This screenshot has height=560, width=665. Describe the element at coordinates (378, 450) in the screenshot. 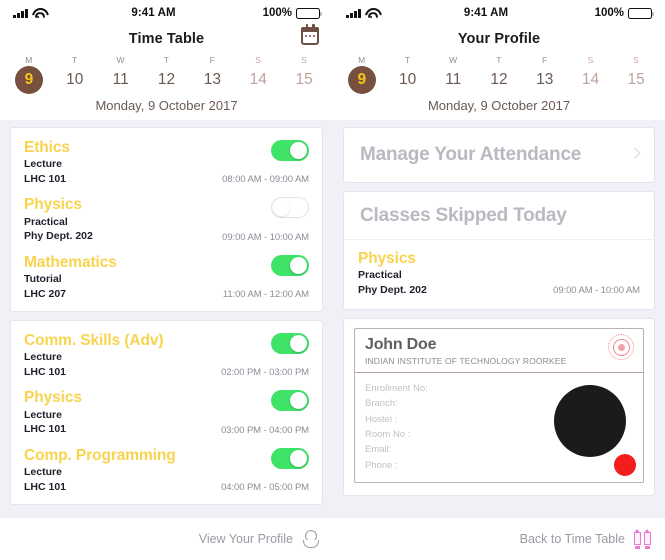

I see `id-field-email: Email:` at that location.